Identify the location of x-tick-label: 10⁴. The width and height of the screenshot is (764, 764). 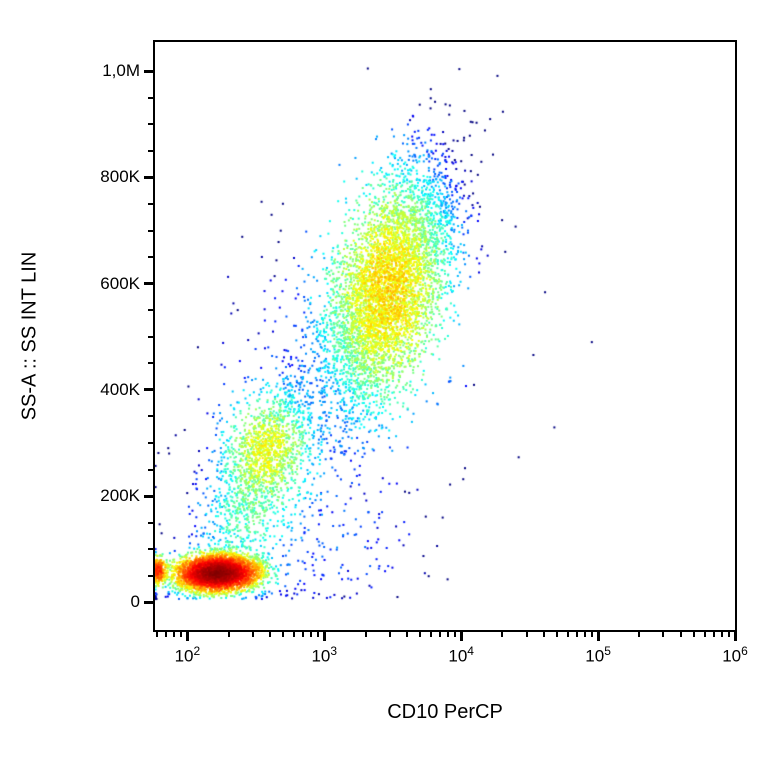
(461, 655).